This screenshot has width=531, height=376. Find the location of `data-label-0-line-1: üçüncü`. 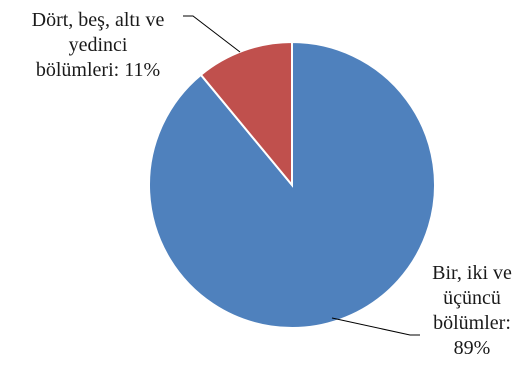

data-label-0-line-1: üçüncü is located at coordinates (472, 298).